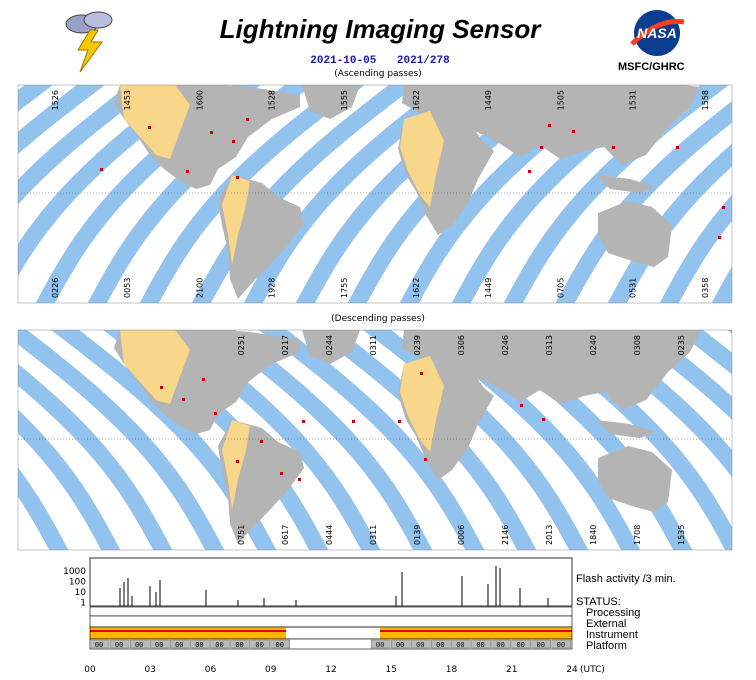 The image size is (756, 680). What do you see at coordinates (549, 535) in the screenshot?
I see `pass-time-label: 2013` at bounding box center [549, 535].